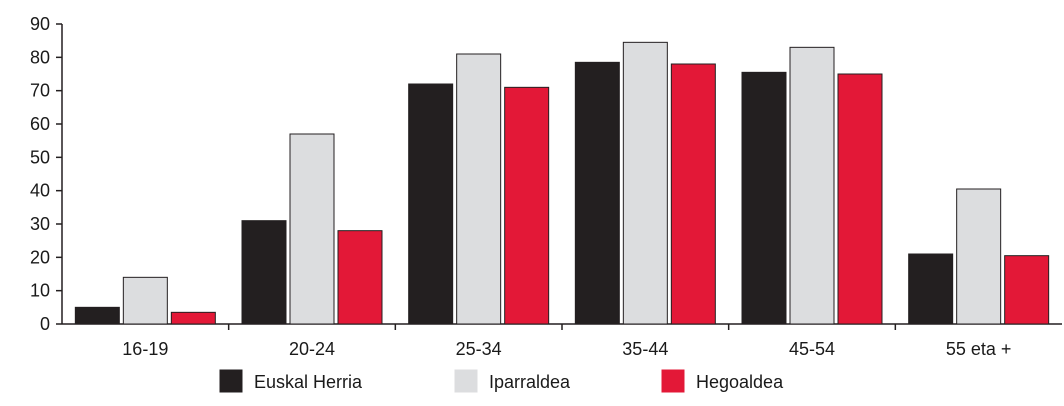  Describe the element at coordinates (645, 183) in the screenshot. I see `bar-35-44-iparraldea` at that location.